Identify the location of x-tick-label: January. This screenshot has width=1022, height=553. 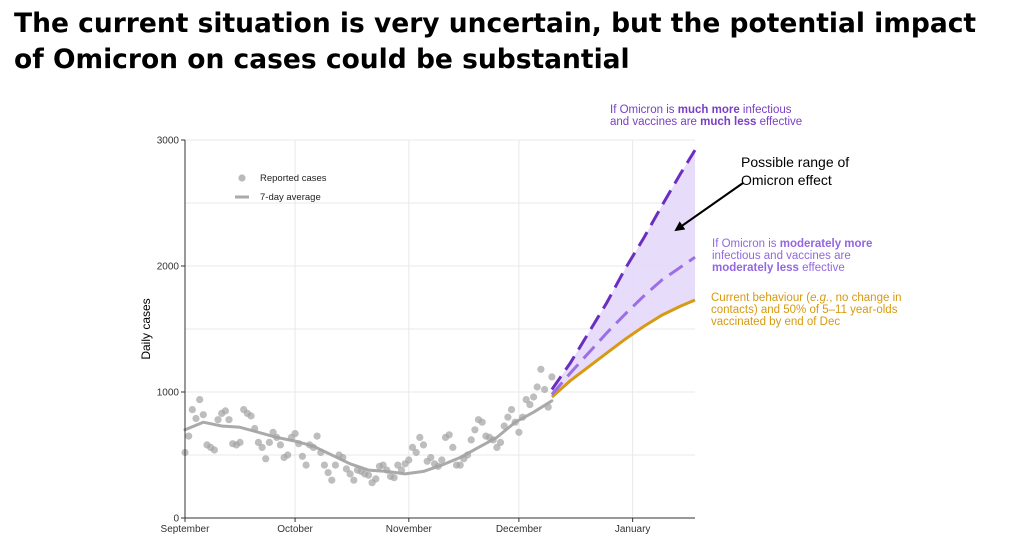
(633, 529).